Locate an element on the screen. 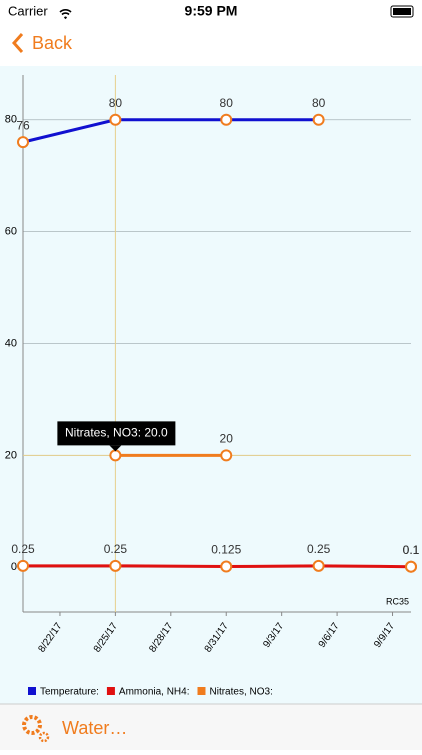  gear-icon-small is located at coordinates (44, 737).